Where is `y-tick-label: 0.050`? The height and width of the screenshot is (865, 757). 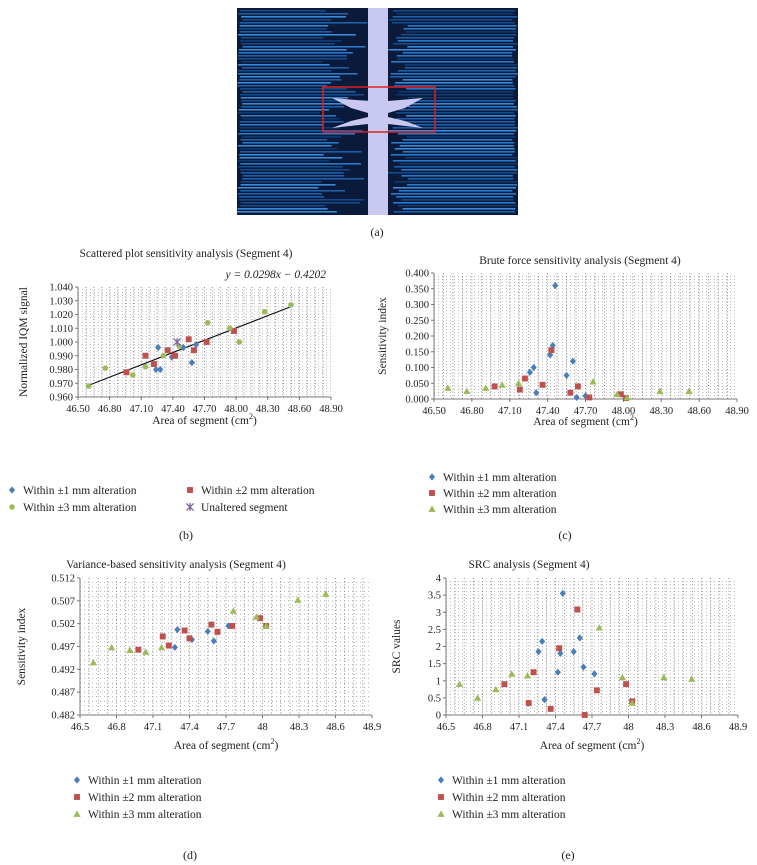
y-tick-label: 0.050 is located at coordinates (417, 384).